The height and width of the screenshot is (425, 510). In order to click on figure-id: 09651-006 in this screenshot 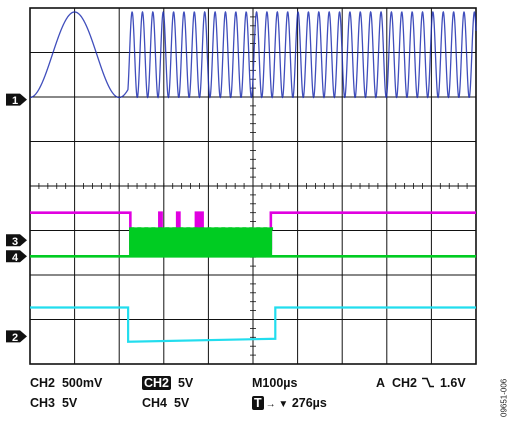, I will do `click(503, 397)`.